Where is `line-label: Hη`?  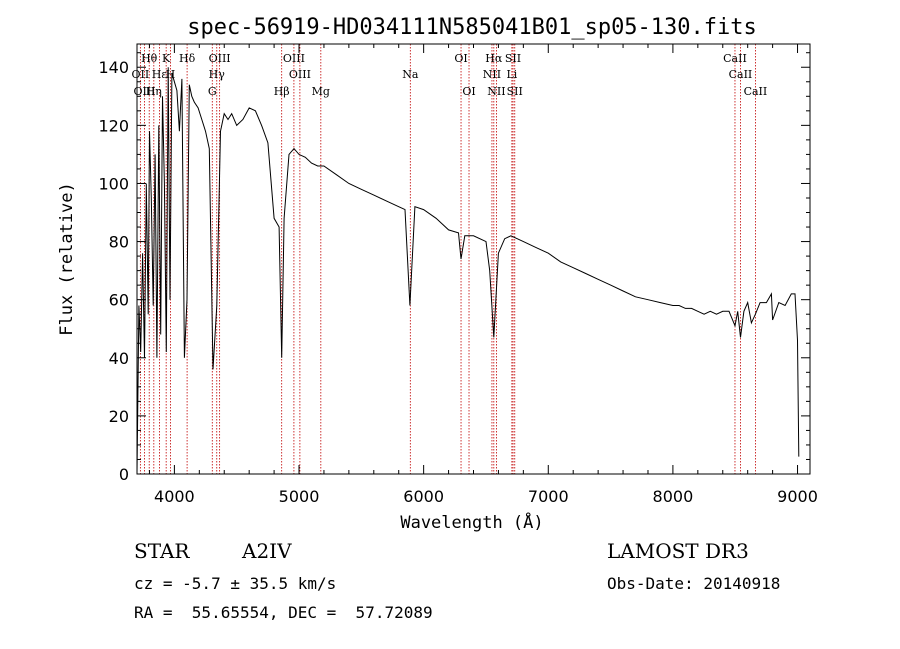 line-label: Hη is located at coordinates (154, 91).